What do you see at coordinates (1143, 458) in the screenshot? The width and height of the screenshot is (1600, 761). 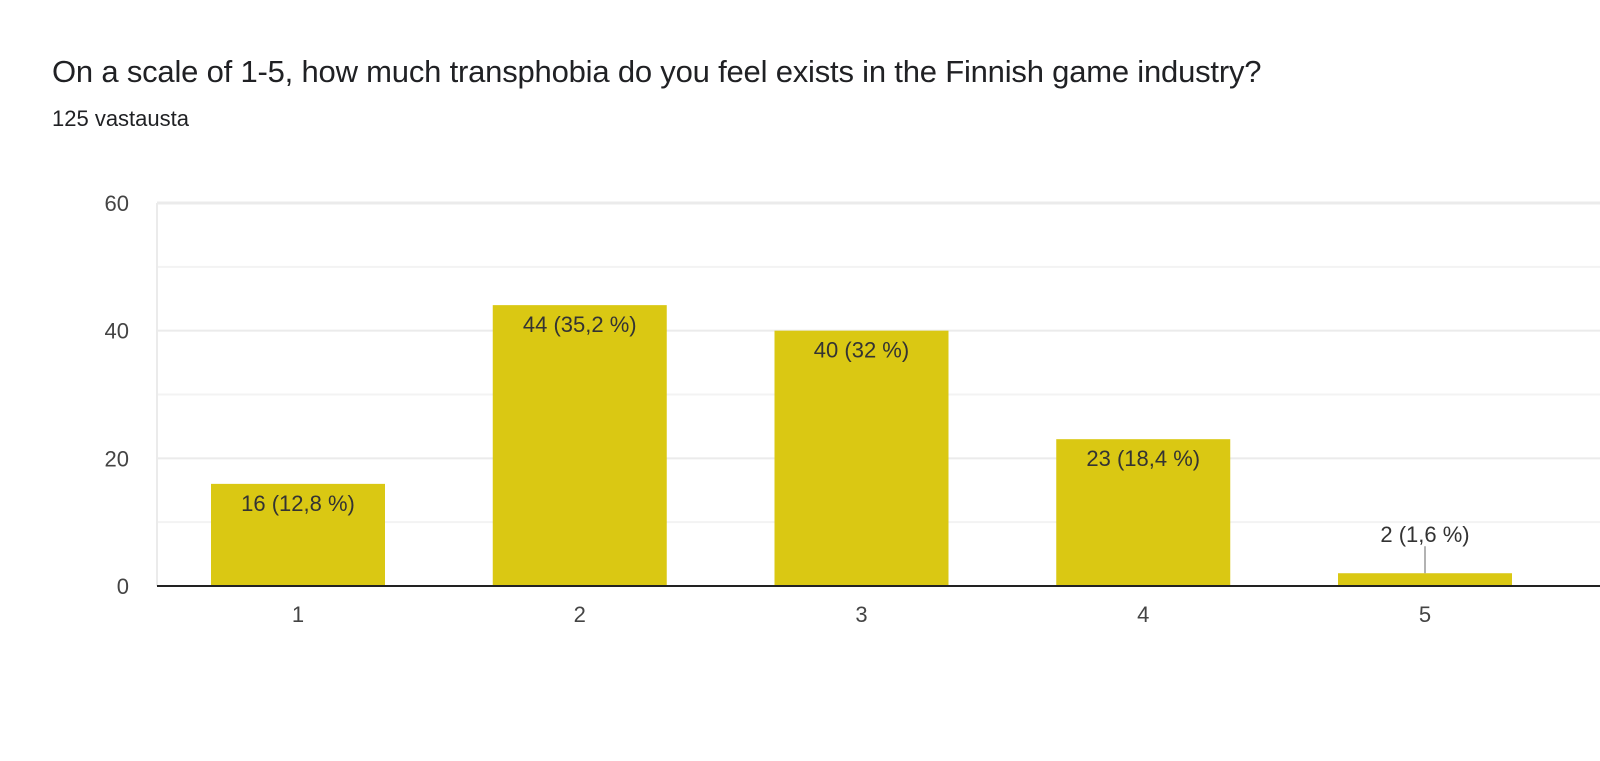 I see `data-label: 23 (18,4 %)` at bounding box center [1143, 458].